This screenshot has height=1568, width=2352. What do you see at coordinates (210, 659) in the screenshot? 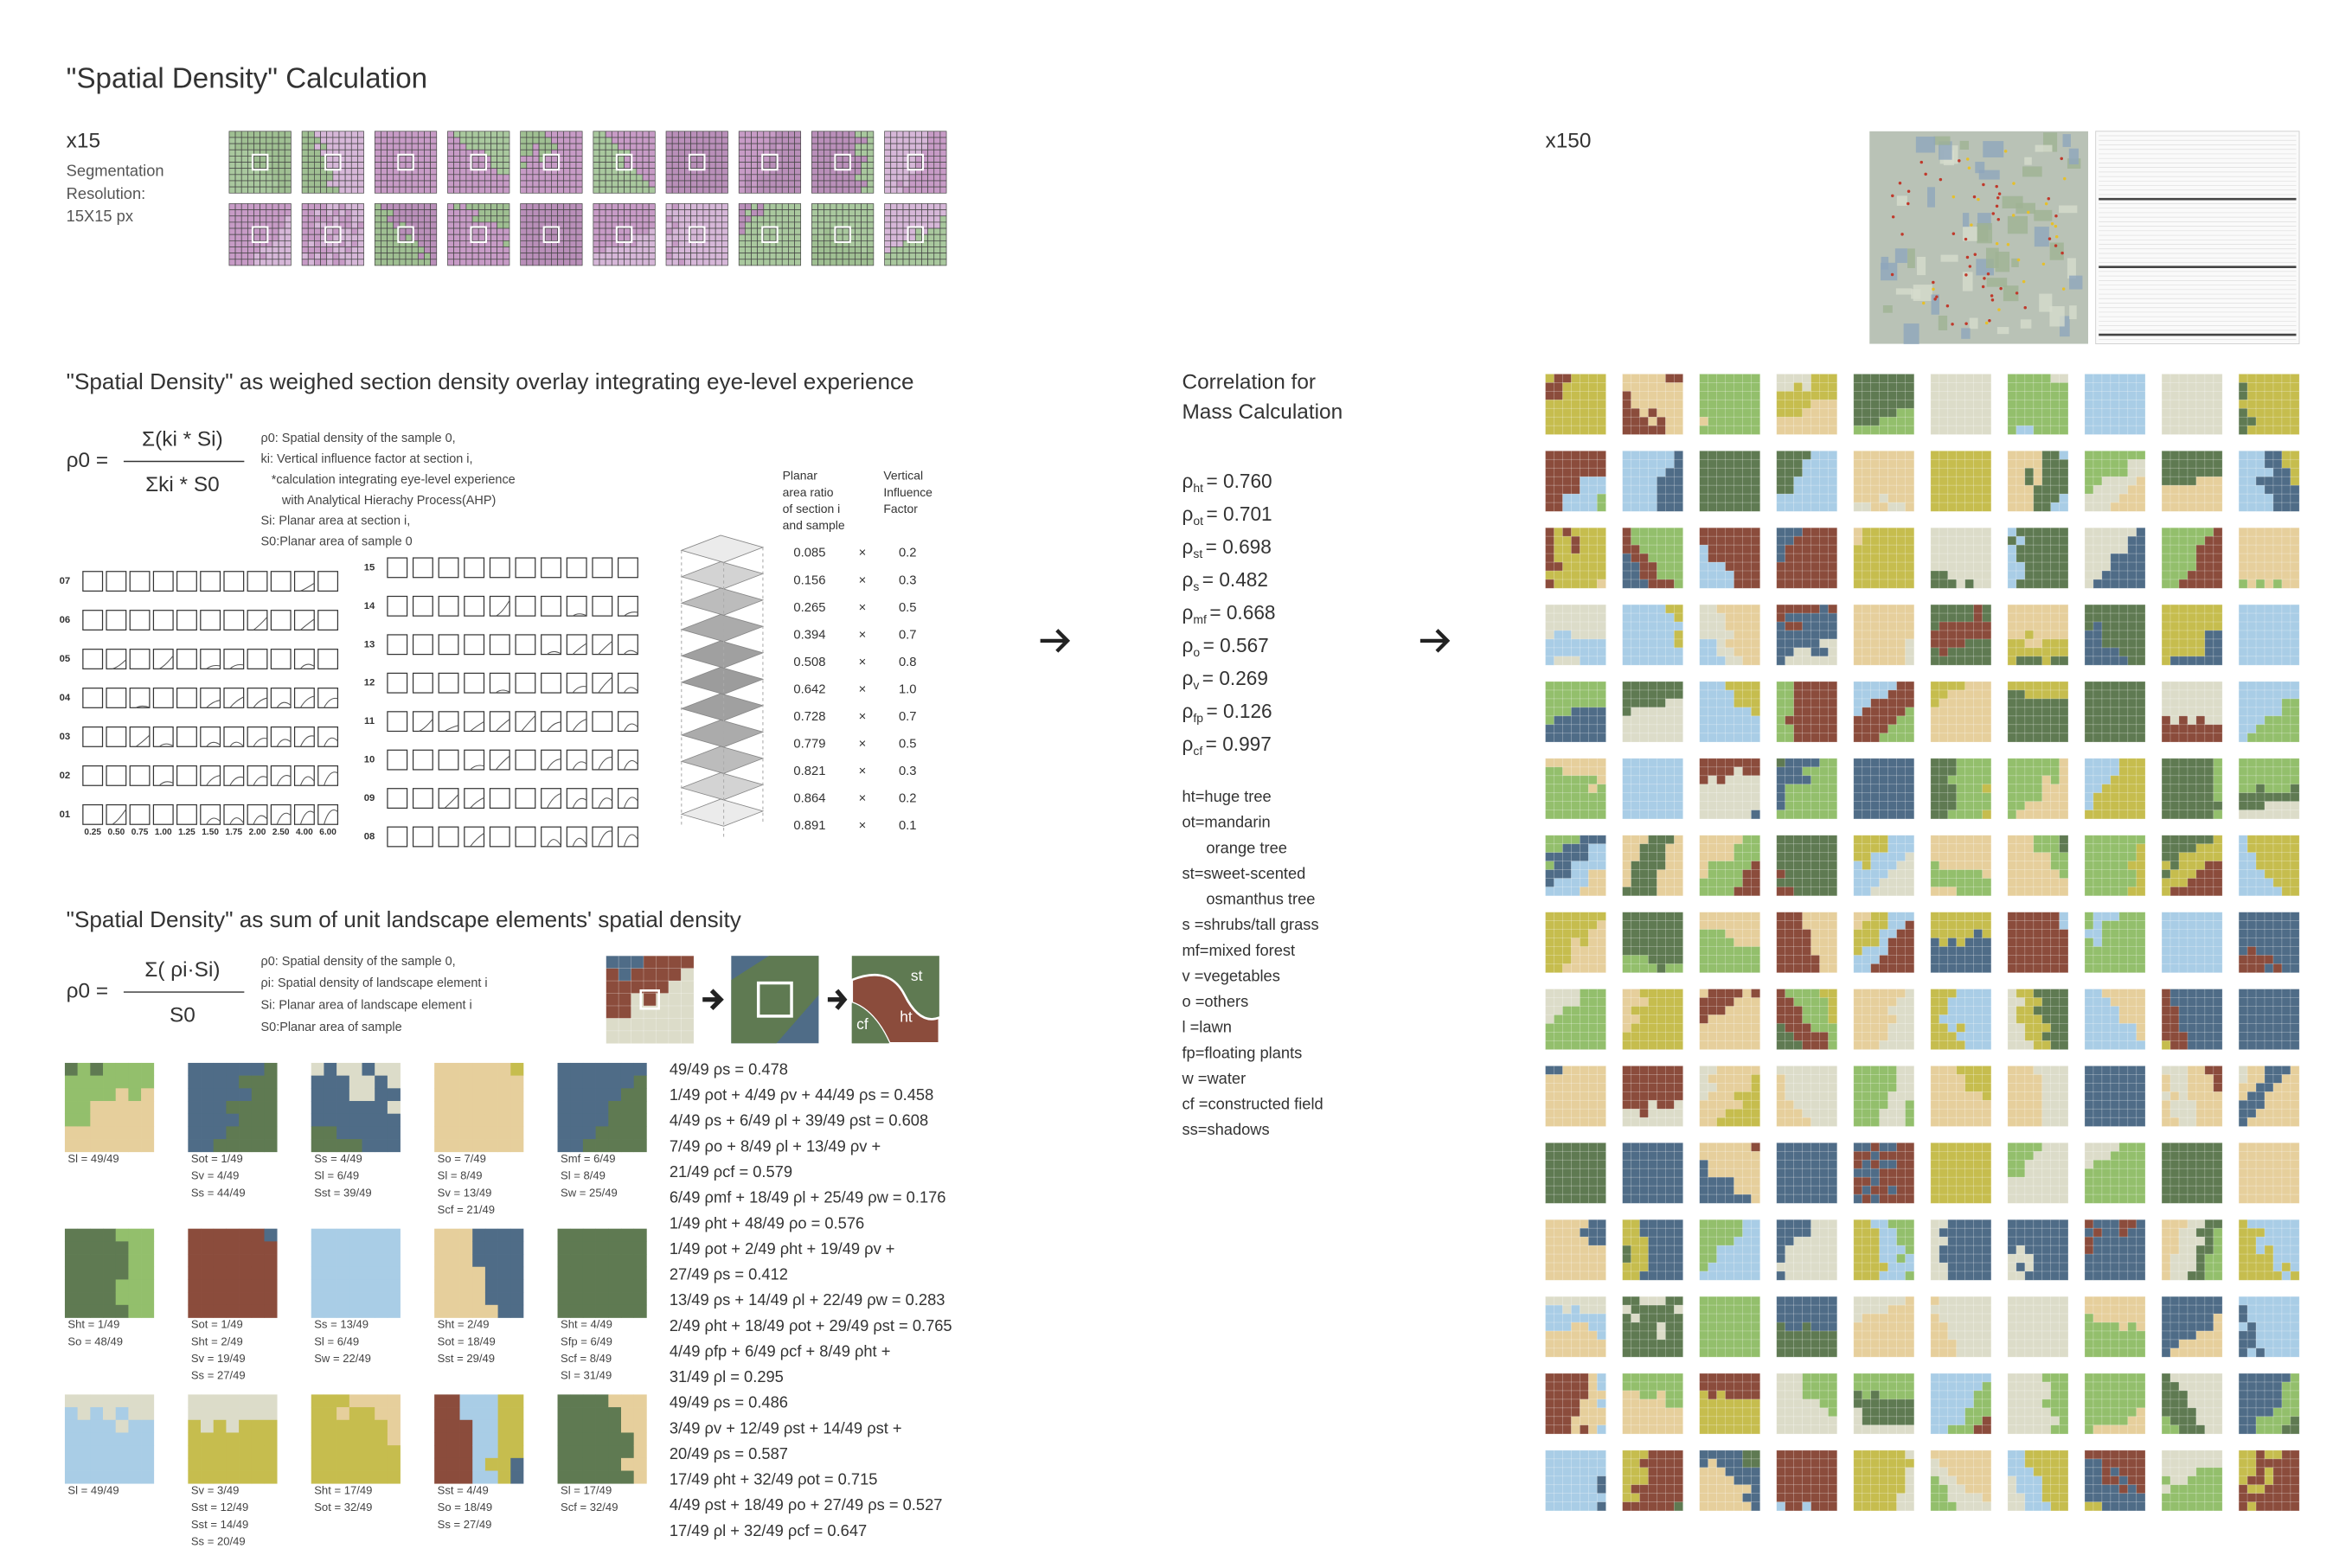
I see `section-box` at bounding box center [210, 659].